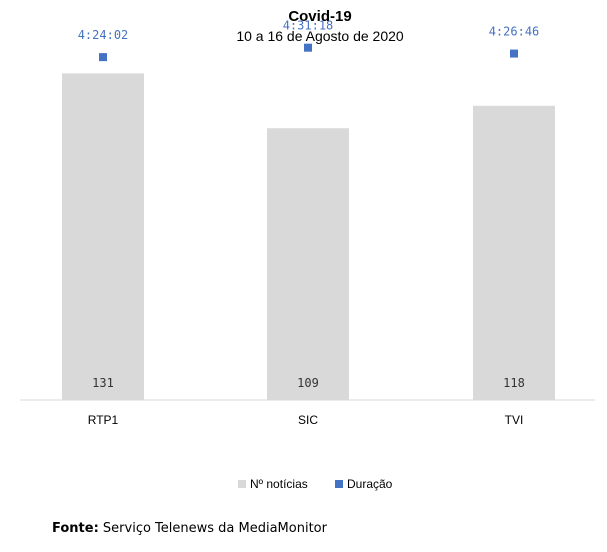 The width and height of the screenshot is (607, 552). I want to click on legend-label-noticias: Nº notícias, so click(279, 484).